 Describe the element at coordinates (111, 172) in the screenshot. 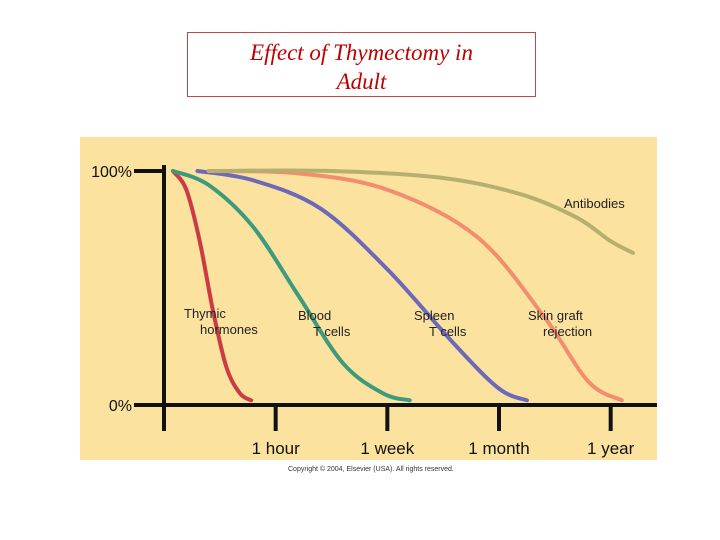

I see `y-tick-label: 100%` at that location.